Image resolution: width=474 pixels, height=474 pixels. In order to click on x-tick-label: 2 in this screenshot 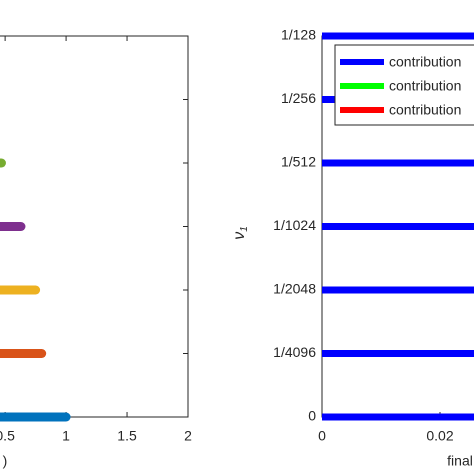, I will do `click(188, 436)`.